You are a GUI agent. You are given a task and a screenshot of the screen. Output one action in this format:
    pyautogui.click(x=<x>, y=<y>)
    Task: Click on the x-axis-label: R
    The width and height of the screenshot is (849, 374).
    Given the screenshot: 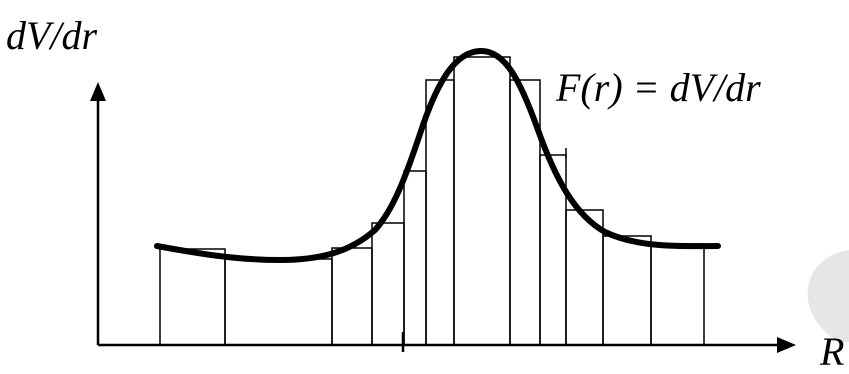 What is the action you would take?
    pyautogui.click(x=832, y=351)
    